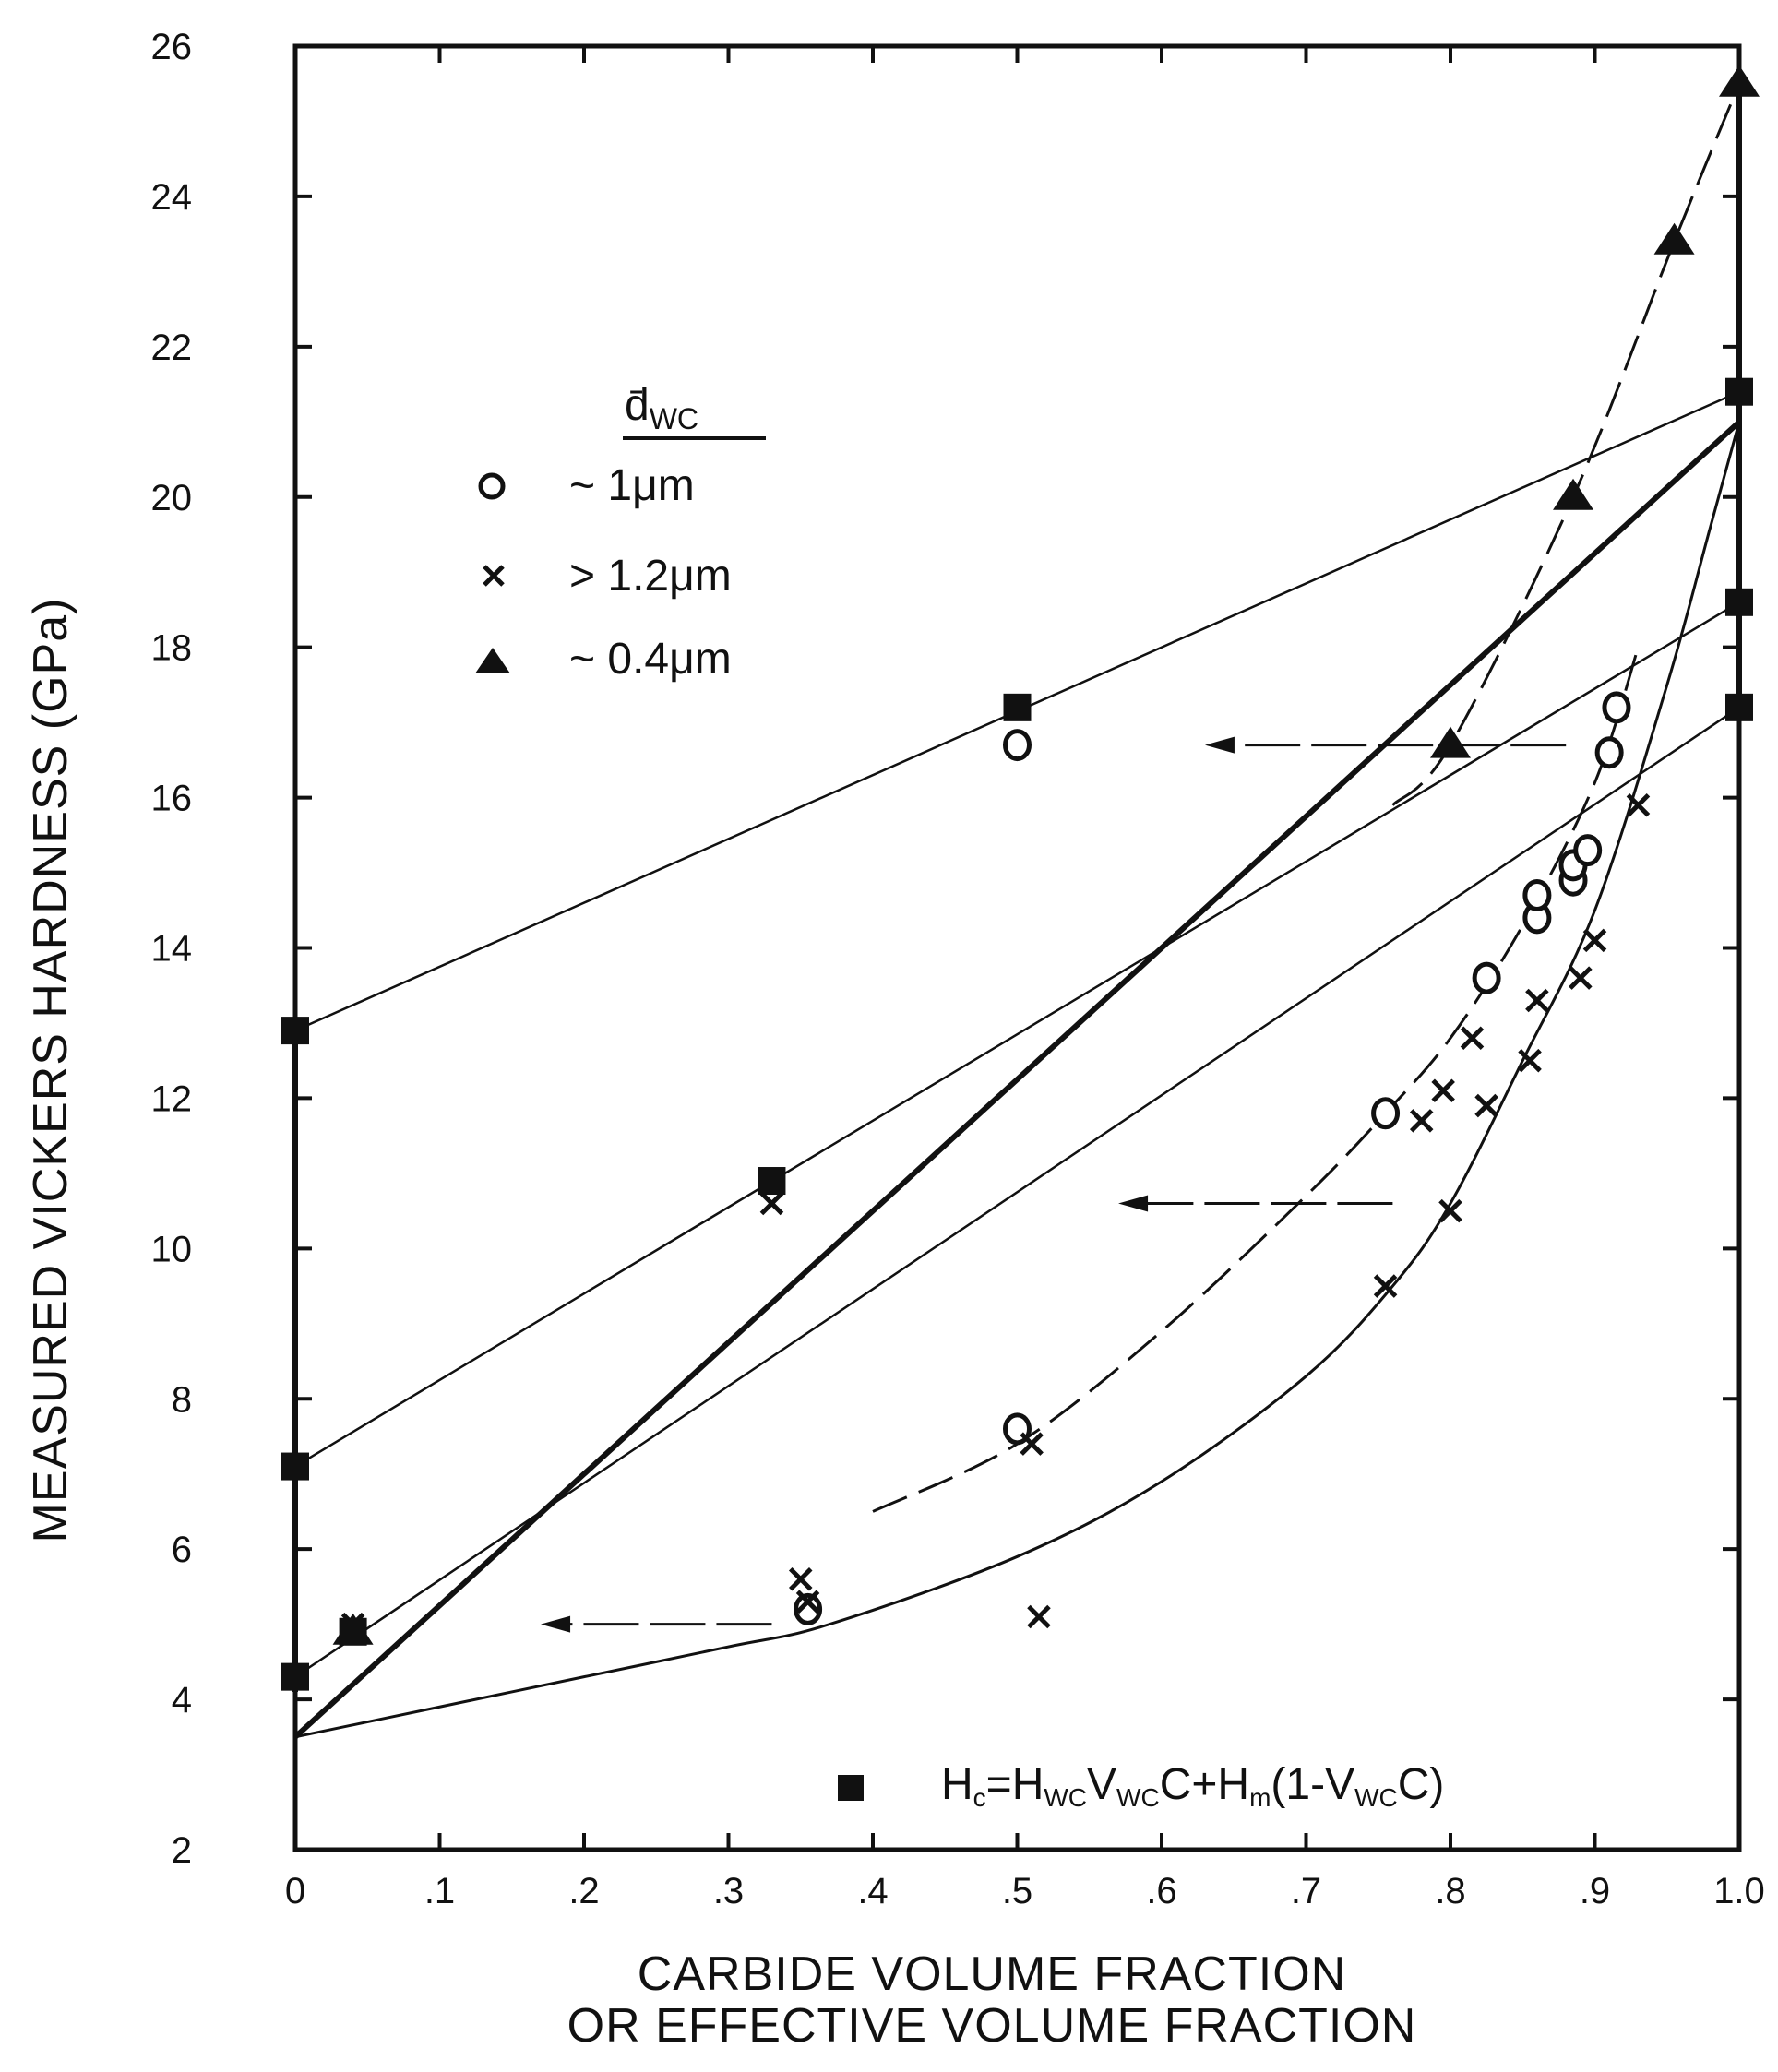  I want to click on y-tick-label: 20, so click(172, 498).